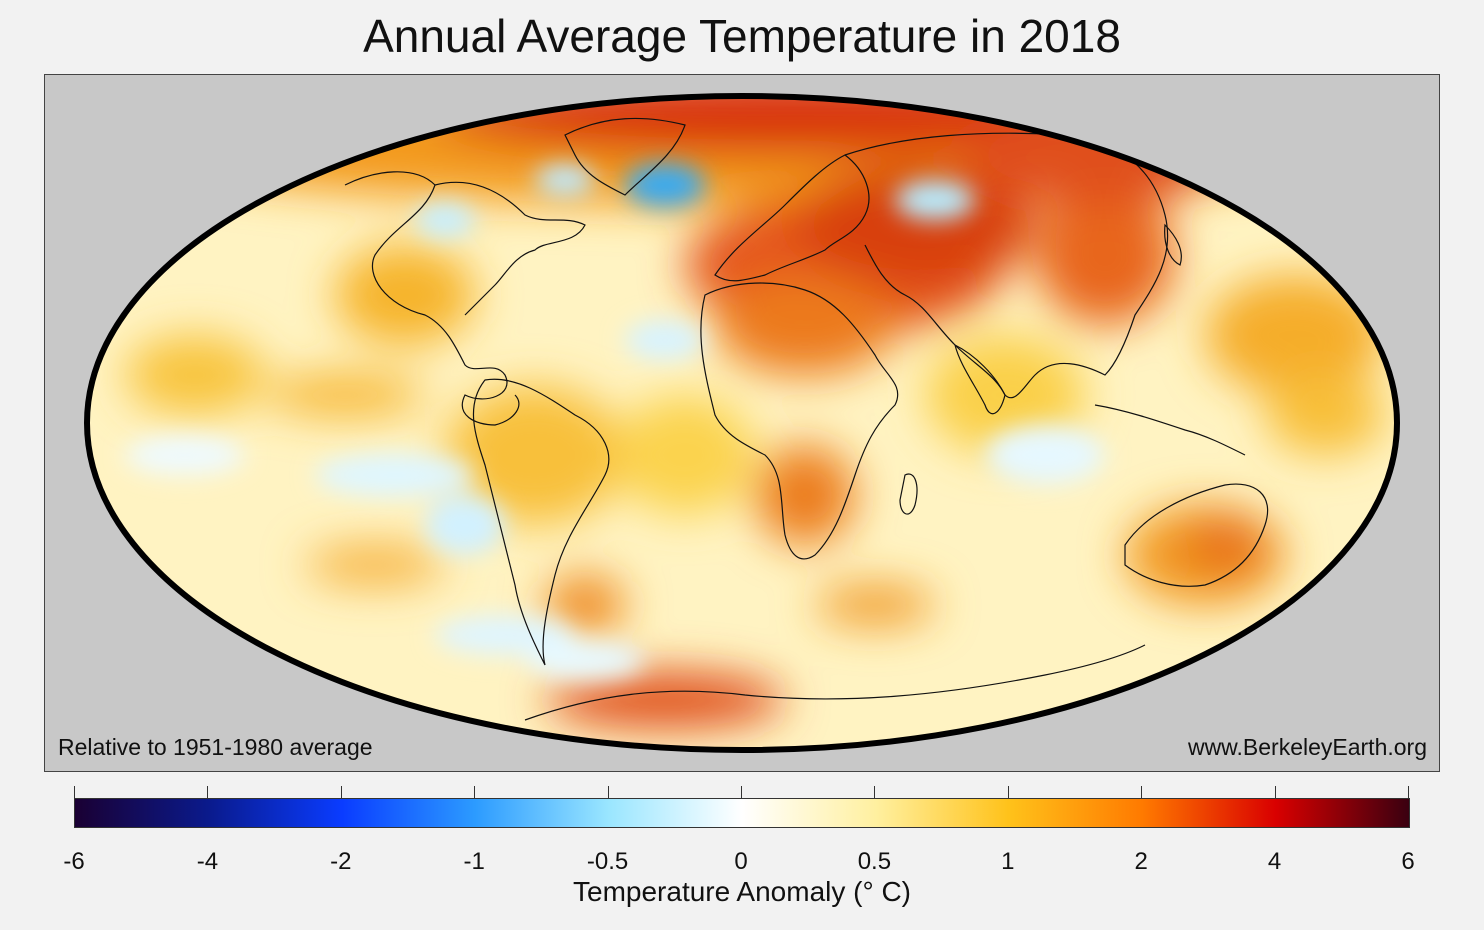 Image resolution: width=1484 pixels, height=930 pixels. Describe the element at coordinates (1008, 861) in the screenshot. I see `colorbar-tick-label: 1` at that location.